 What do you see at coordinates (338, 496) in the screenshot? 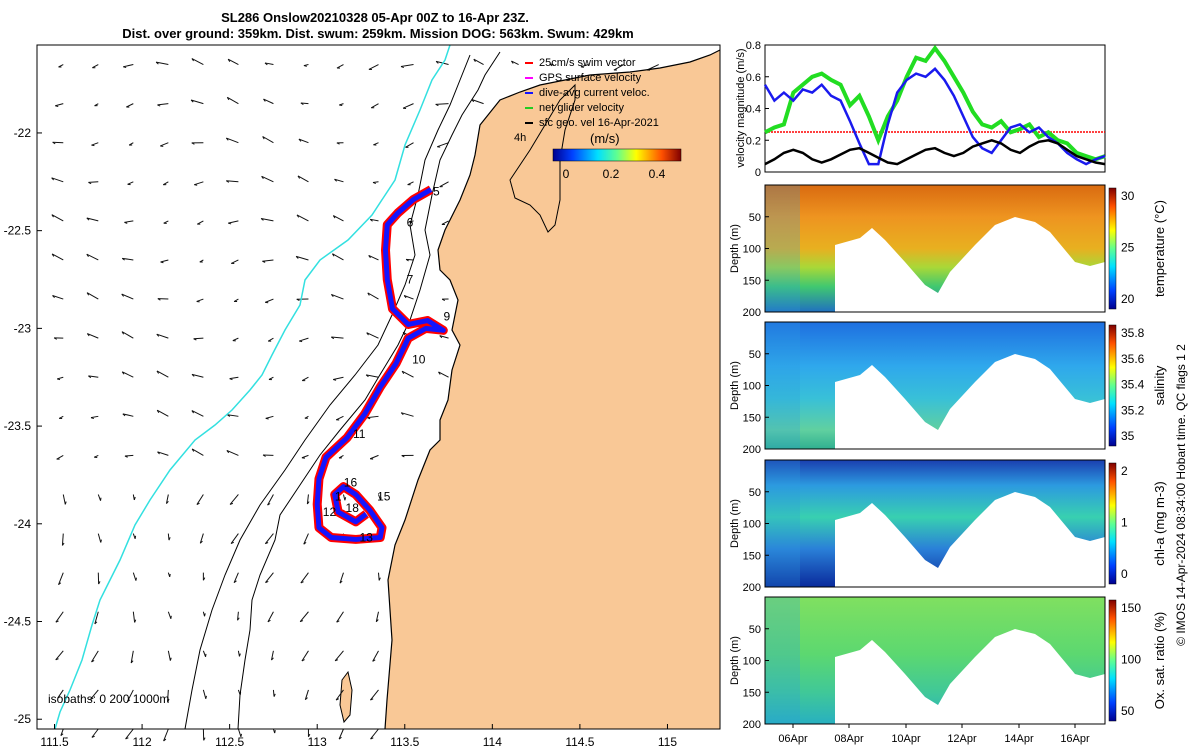
I see `day-label: 1` at bounding box center [338, 496].